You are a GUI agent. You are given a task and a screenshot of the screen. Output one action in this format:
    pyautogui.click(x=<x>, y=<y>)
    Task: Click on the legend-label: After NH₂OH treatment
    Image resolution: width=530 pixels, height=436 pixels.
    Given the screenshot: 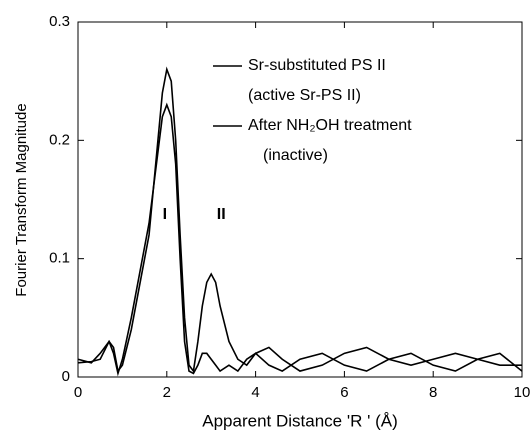 What is the action you would take?
    pyautogui.click(x=330, y=125)
    